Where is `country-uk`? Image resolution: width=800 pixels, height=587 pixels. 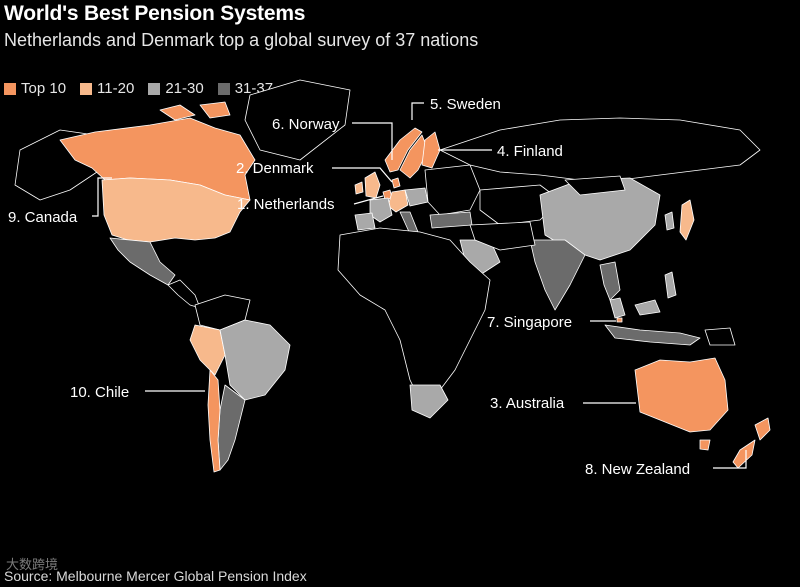 country-uk is located at coordinates (372, 185).